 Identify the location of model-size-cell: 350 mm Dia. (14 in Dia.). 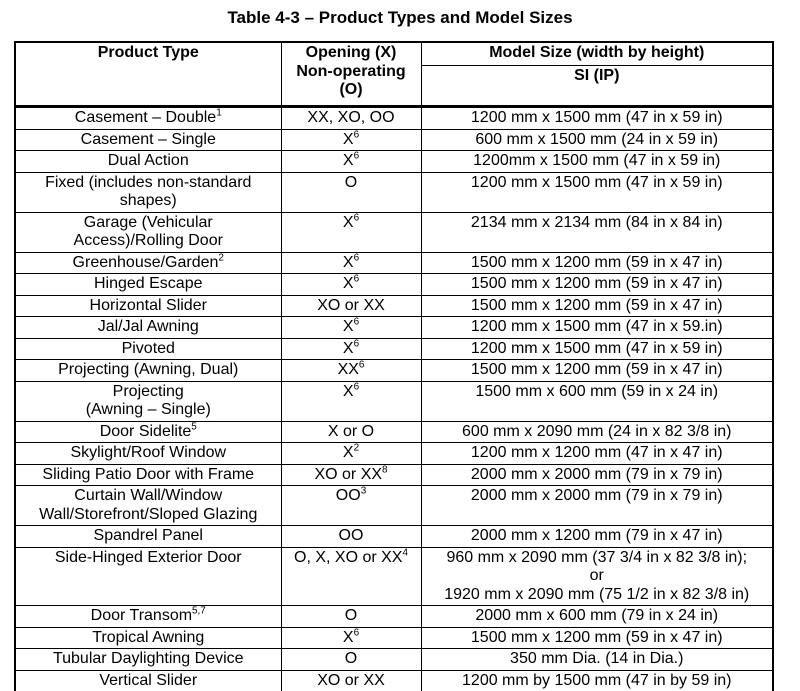
(597, 659).